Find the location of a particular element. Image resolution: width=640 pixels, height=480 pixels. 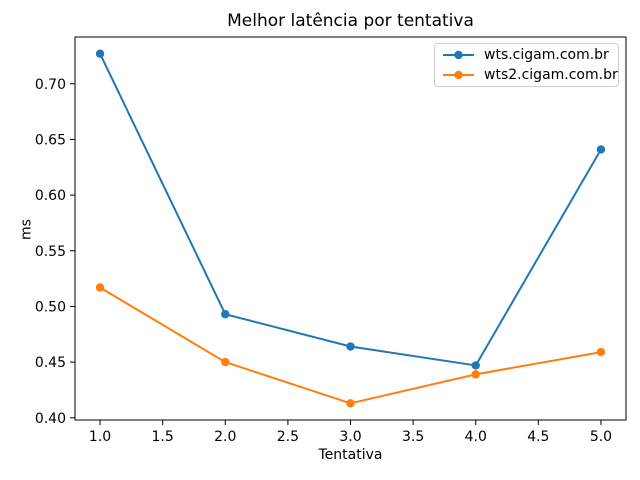

chart-title: Melhor latência por tentativa is located at coordinates (350, 21).